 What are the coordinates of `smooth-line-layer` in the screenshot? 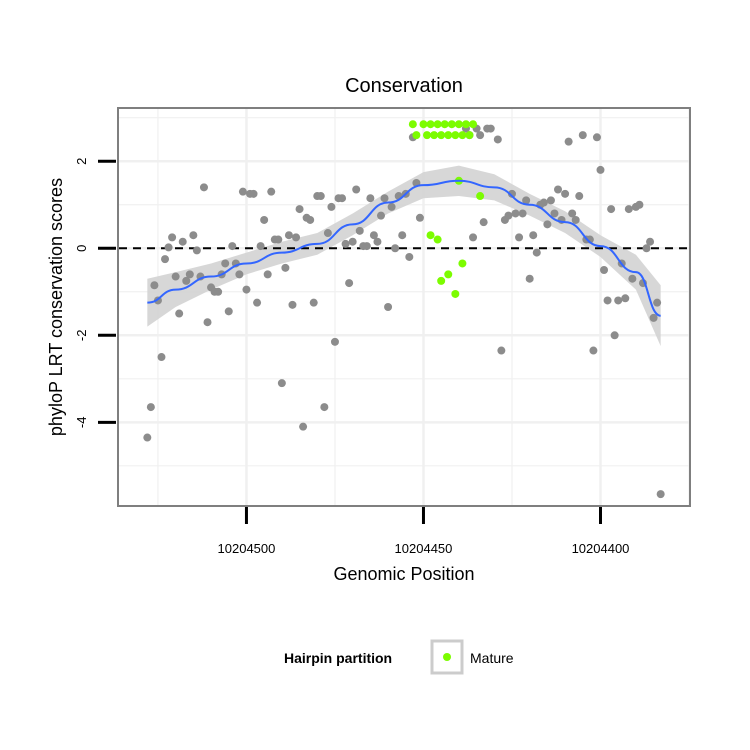 It's located at (404, 248).